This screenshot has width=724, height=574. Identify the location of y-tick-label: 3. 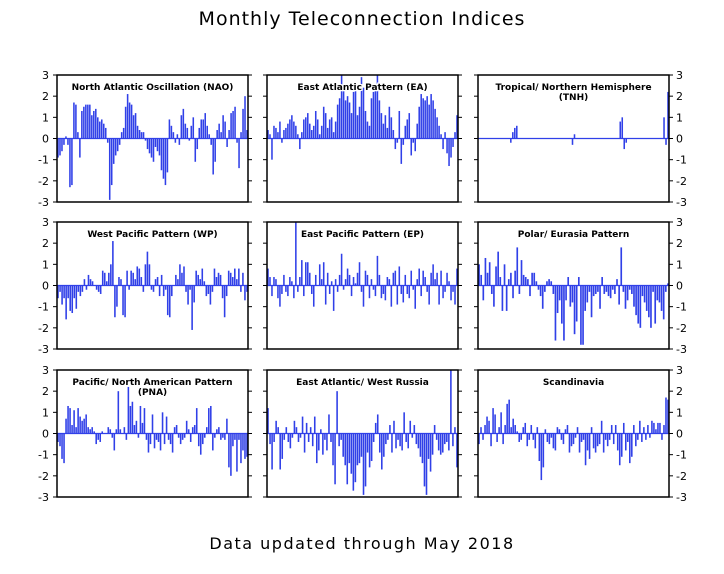
(679, 222).